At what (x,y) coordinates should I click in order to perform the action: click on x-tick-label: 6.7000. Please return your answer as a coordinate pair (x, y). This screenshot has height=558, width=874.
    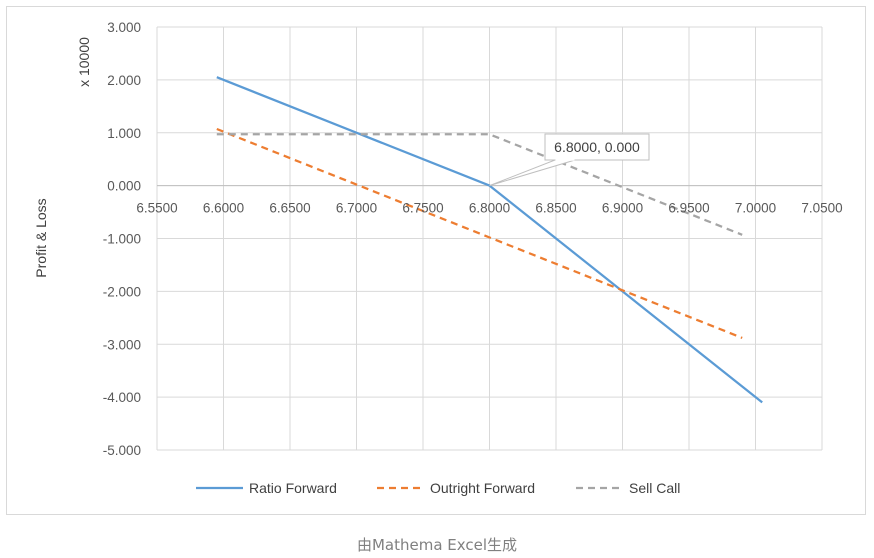
    Looking at the image, I should click on (356, 208).